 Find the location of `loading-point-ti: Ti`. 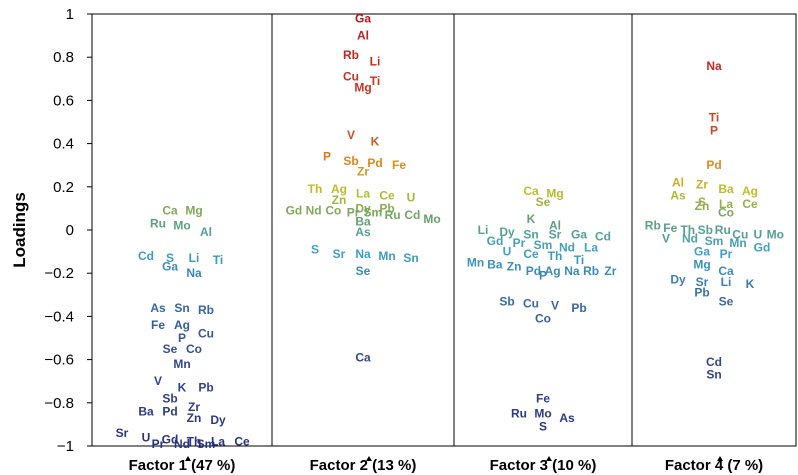

loading-point-ti: Ti is located at coordinates (375, 81).